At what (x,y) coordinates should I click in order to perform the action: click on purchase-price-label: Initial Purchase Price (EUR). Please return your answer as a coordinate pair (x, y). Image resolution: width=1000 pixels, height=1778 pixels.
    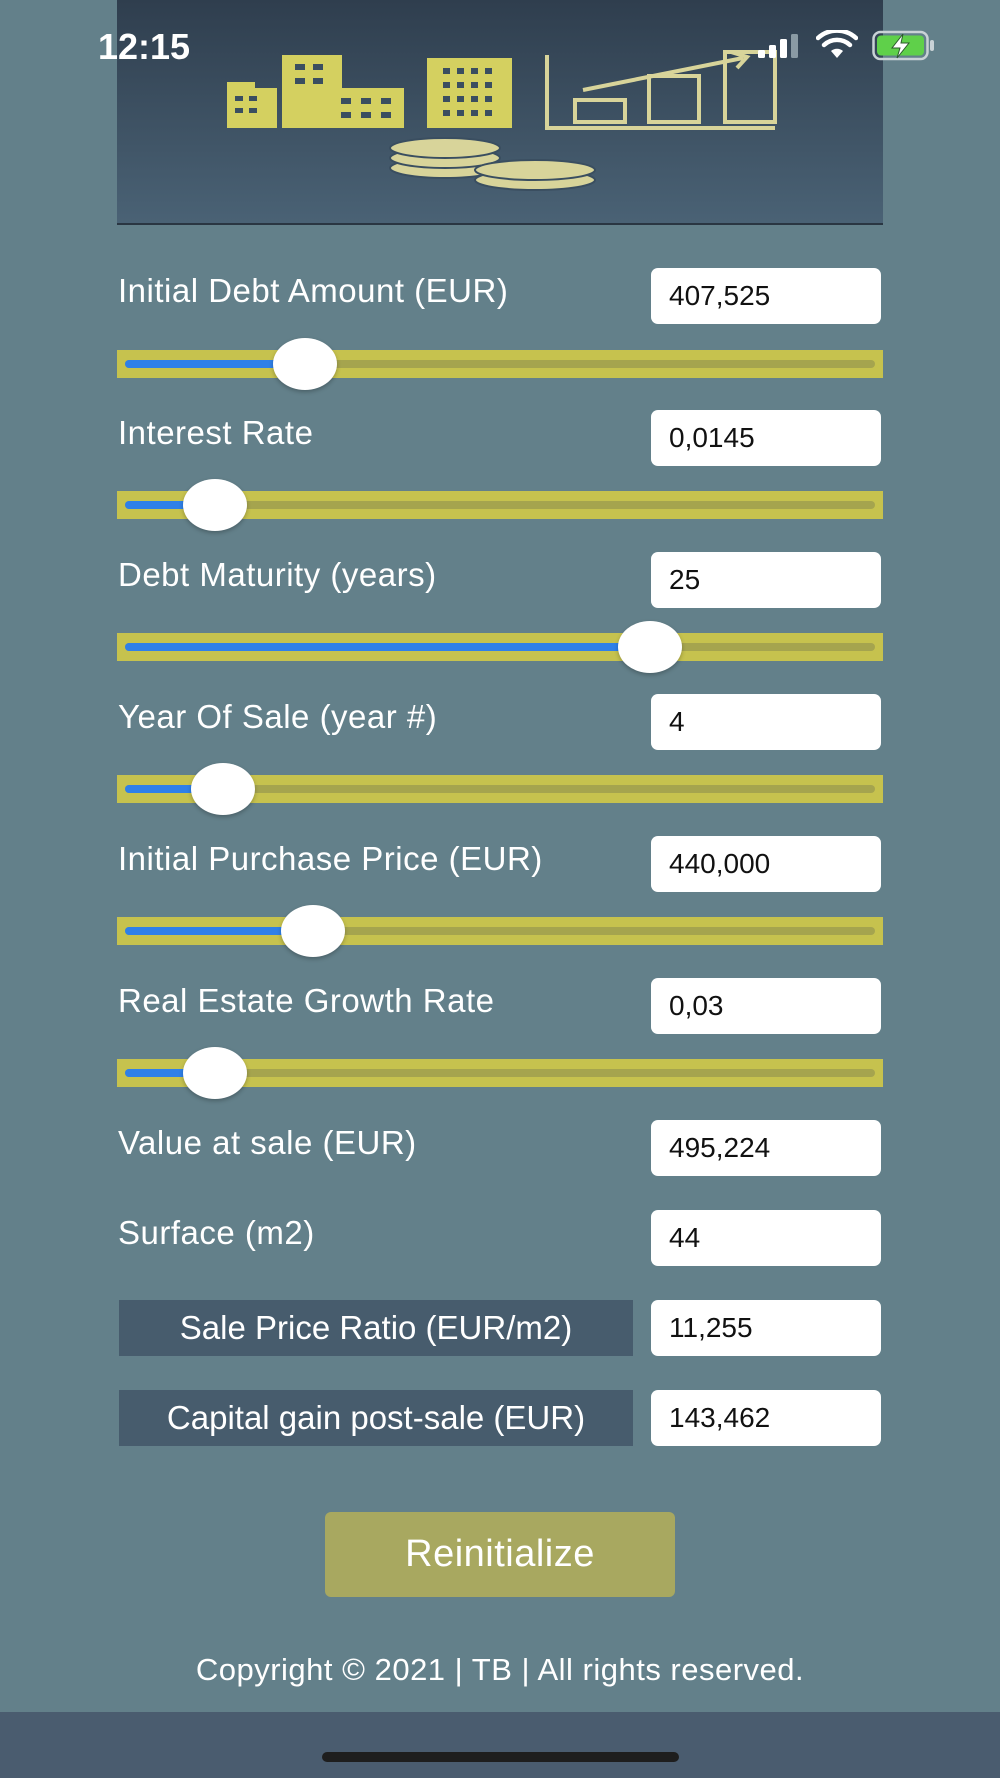
    Looking at the image, I should click on (330, 858).